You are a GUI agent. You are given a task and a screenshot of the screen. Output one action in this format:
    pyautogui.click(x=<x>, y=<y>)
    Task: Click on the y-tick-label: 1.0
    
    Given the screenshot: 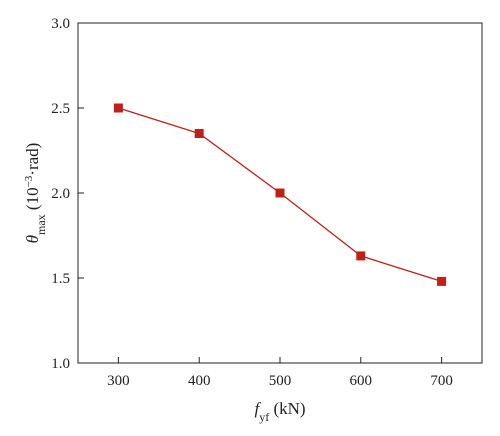 What is the action you would take?
    pyautogui.click(x=60, y=364)
    